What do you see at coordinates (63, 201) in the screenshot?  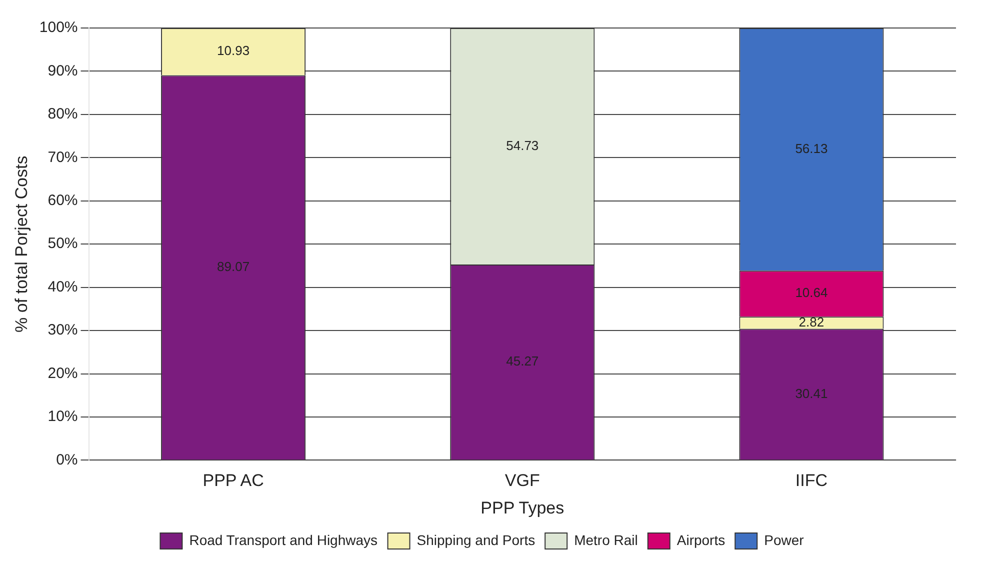 I see `y-tick-label: 60%` at bounding box center [63, 201].